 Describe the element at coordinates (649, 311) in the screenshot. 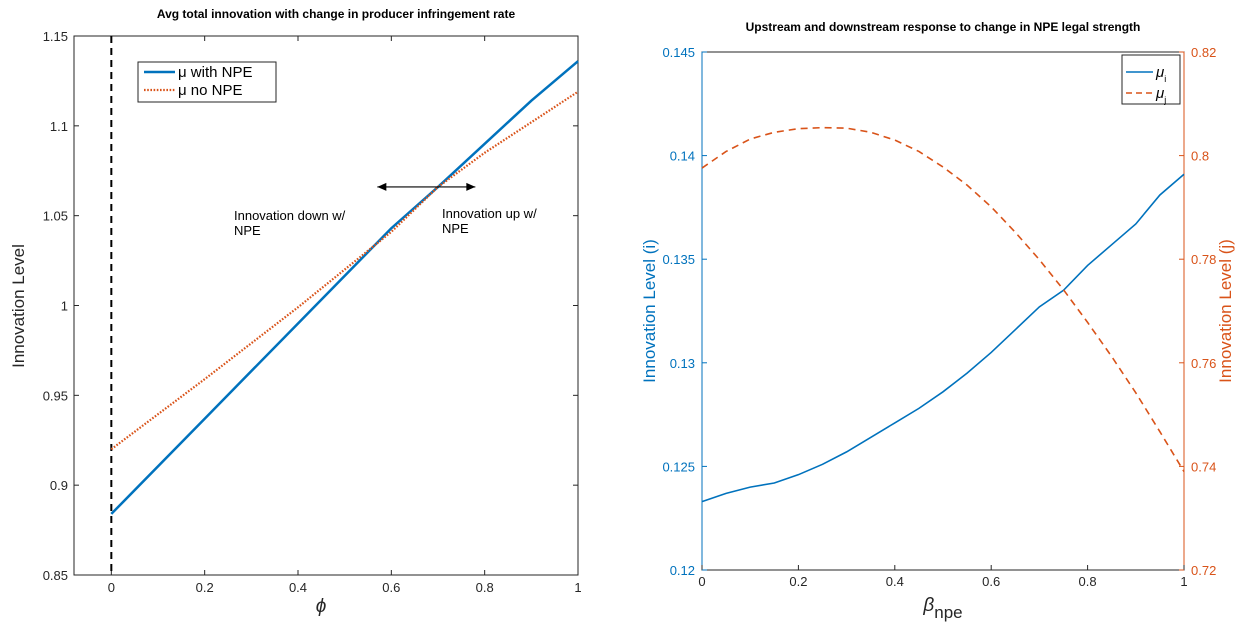

I see `chart-2-ylabel-left: Innovation Level (i)` at that location.